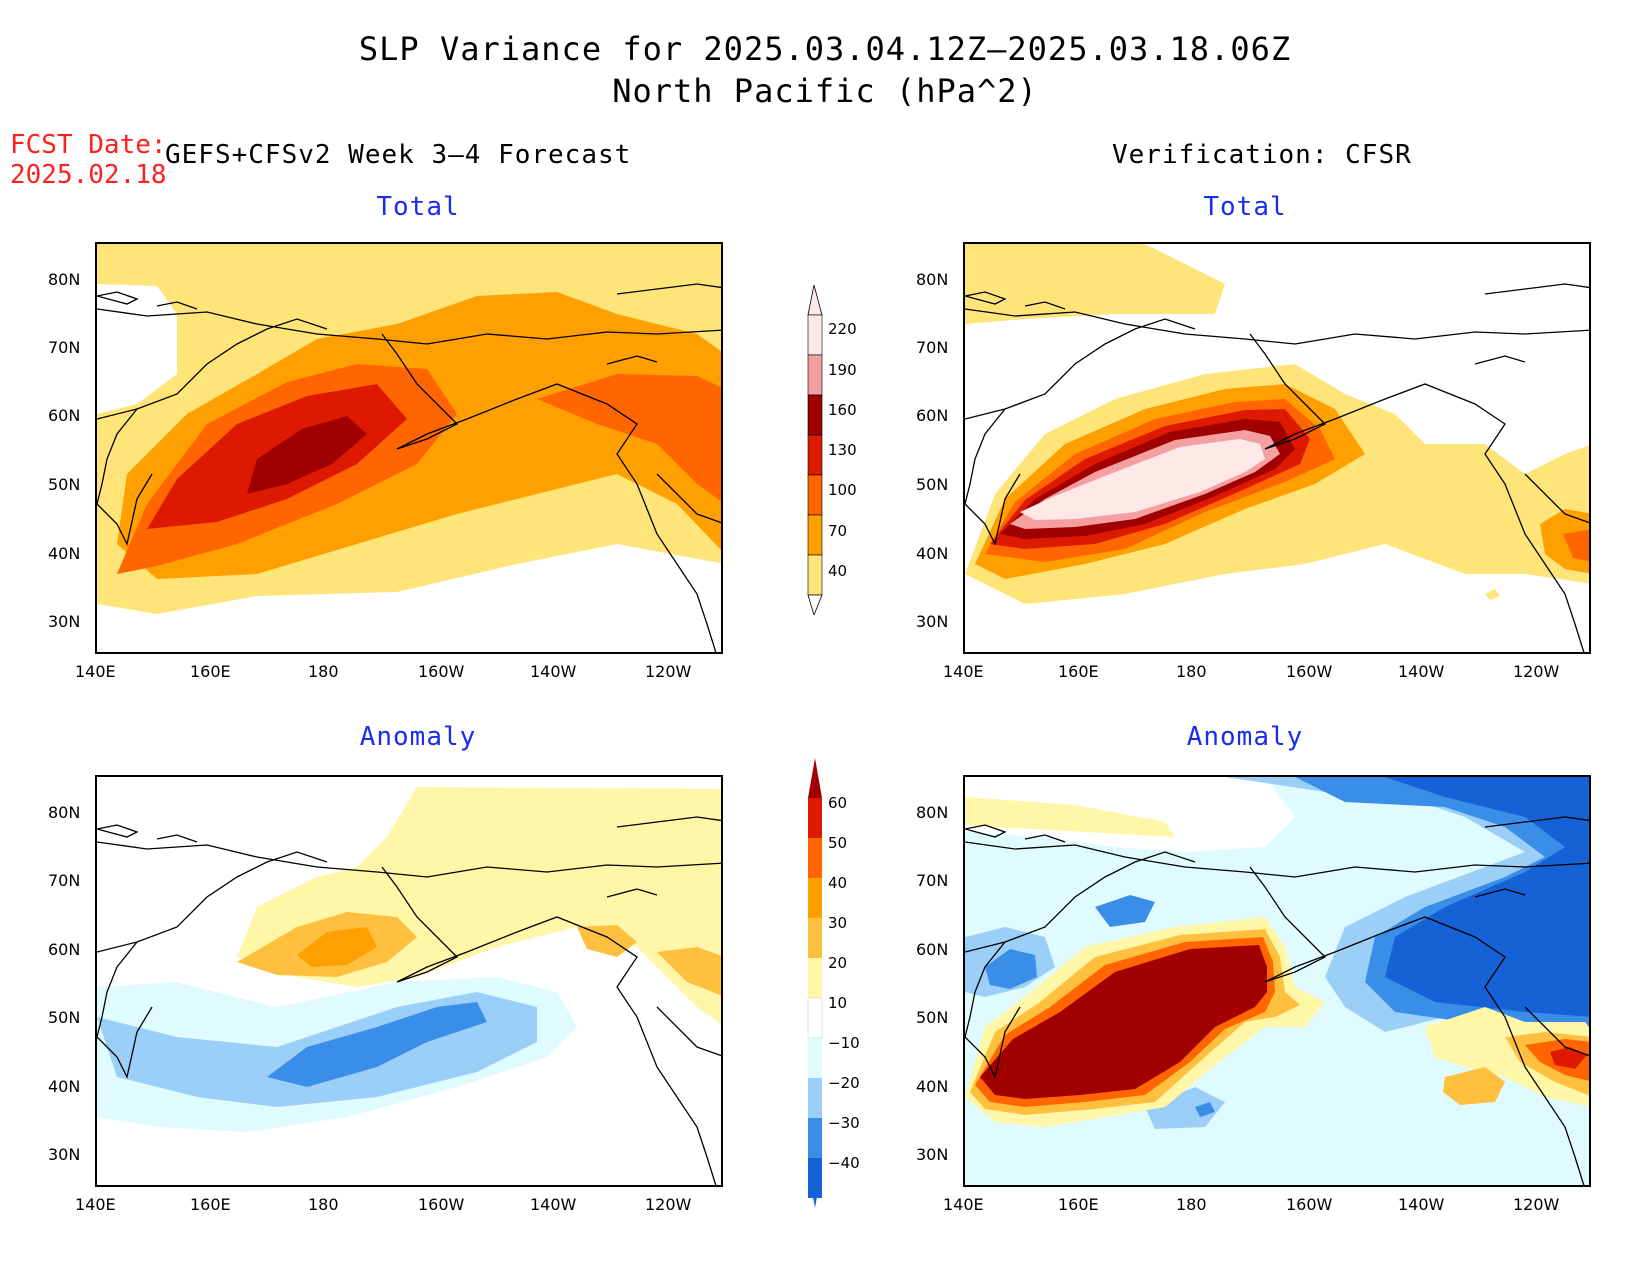 The height and width of the screenshot is (1275, 1650). I want to click on map-verification-anomaly, so click(1277, 981).